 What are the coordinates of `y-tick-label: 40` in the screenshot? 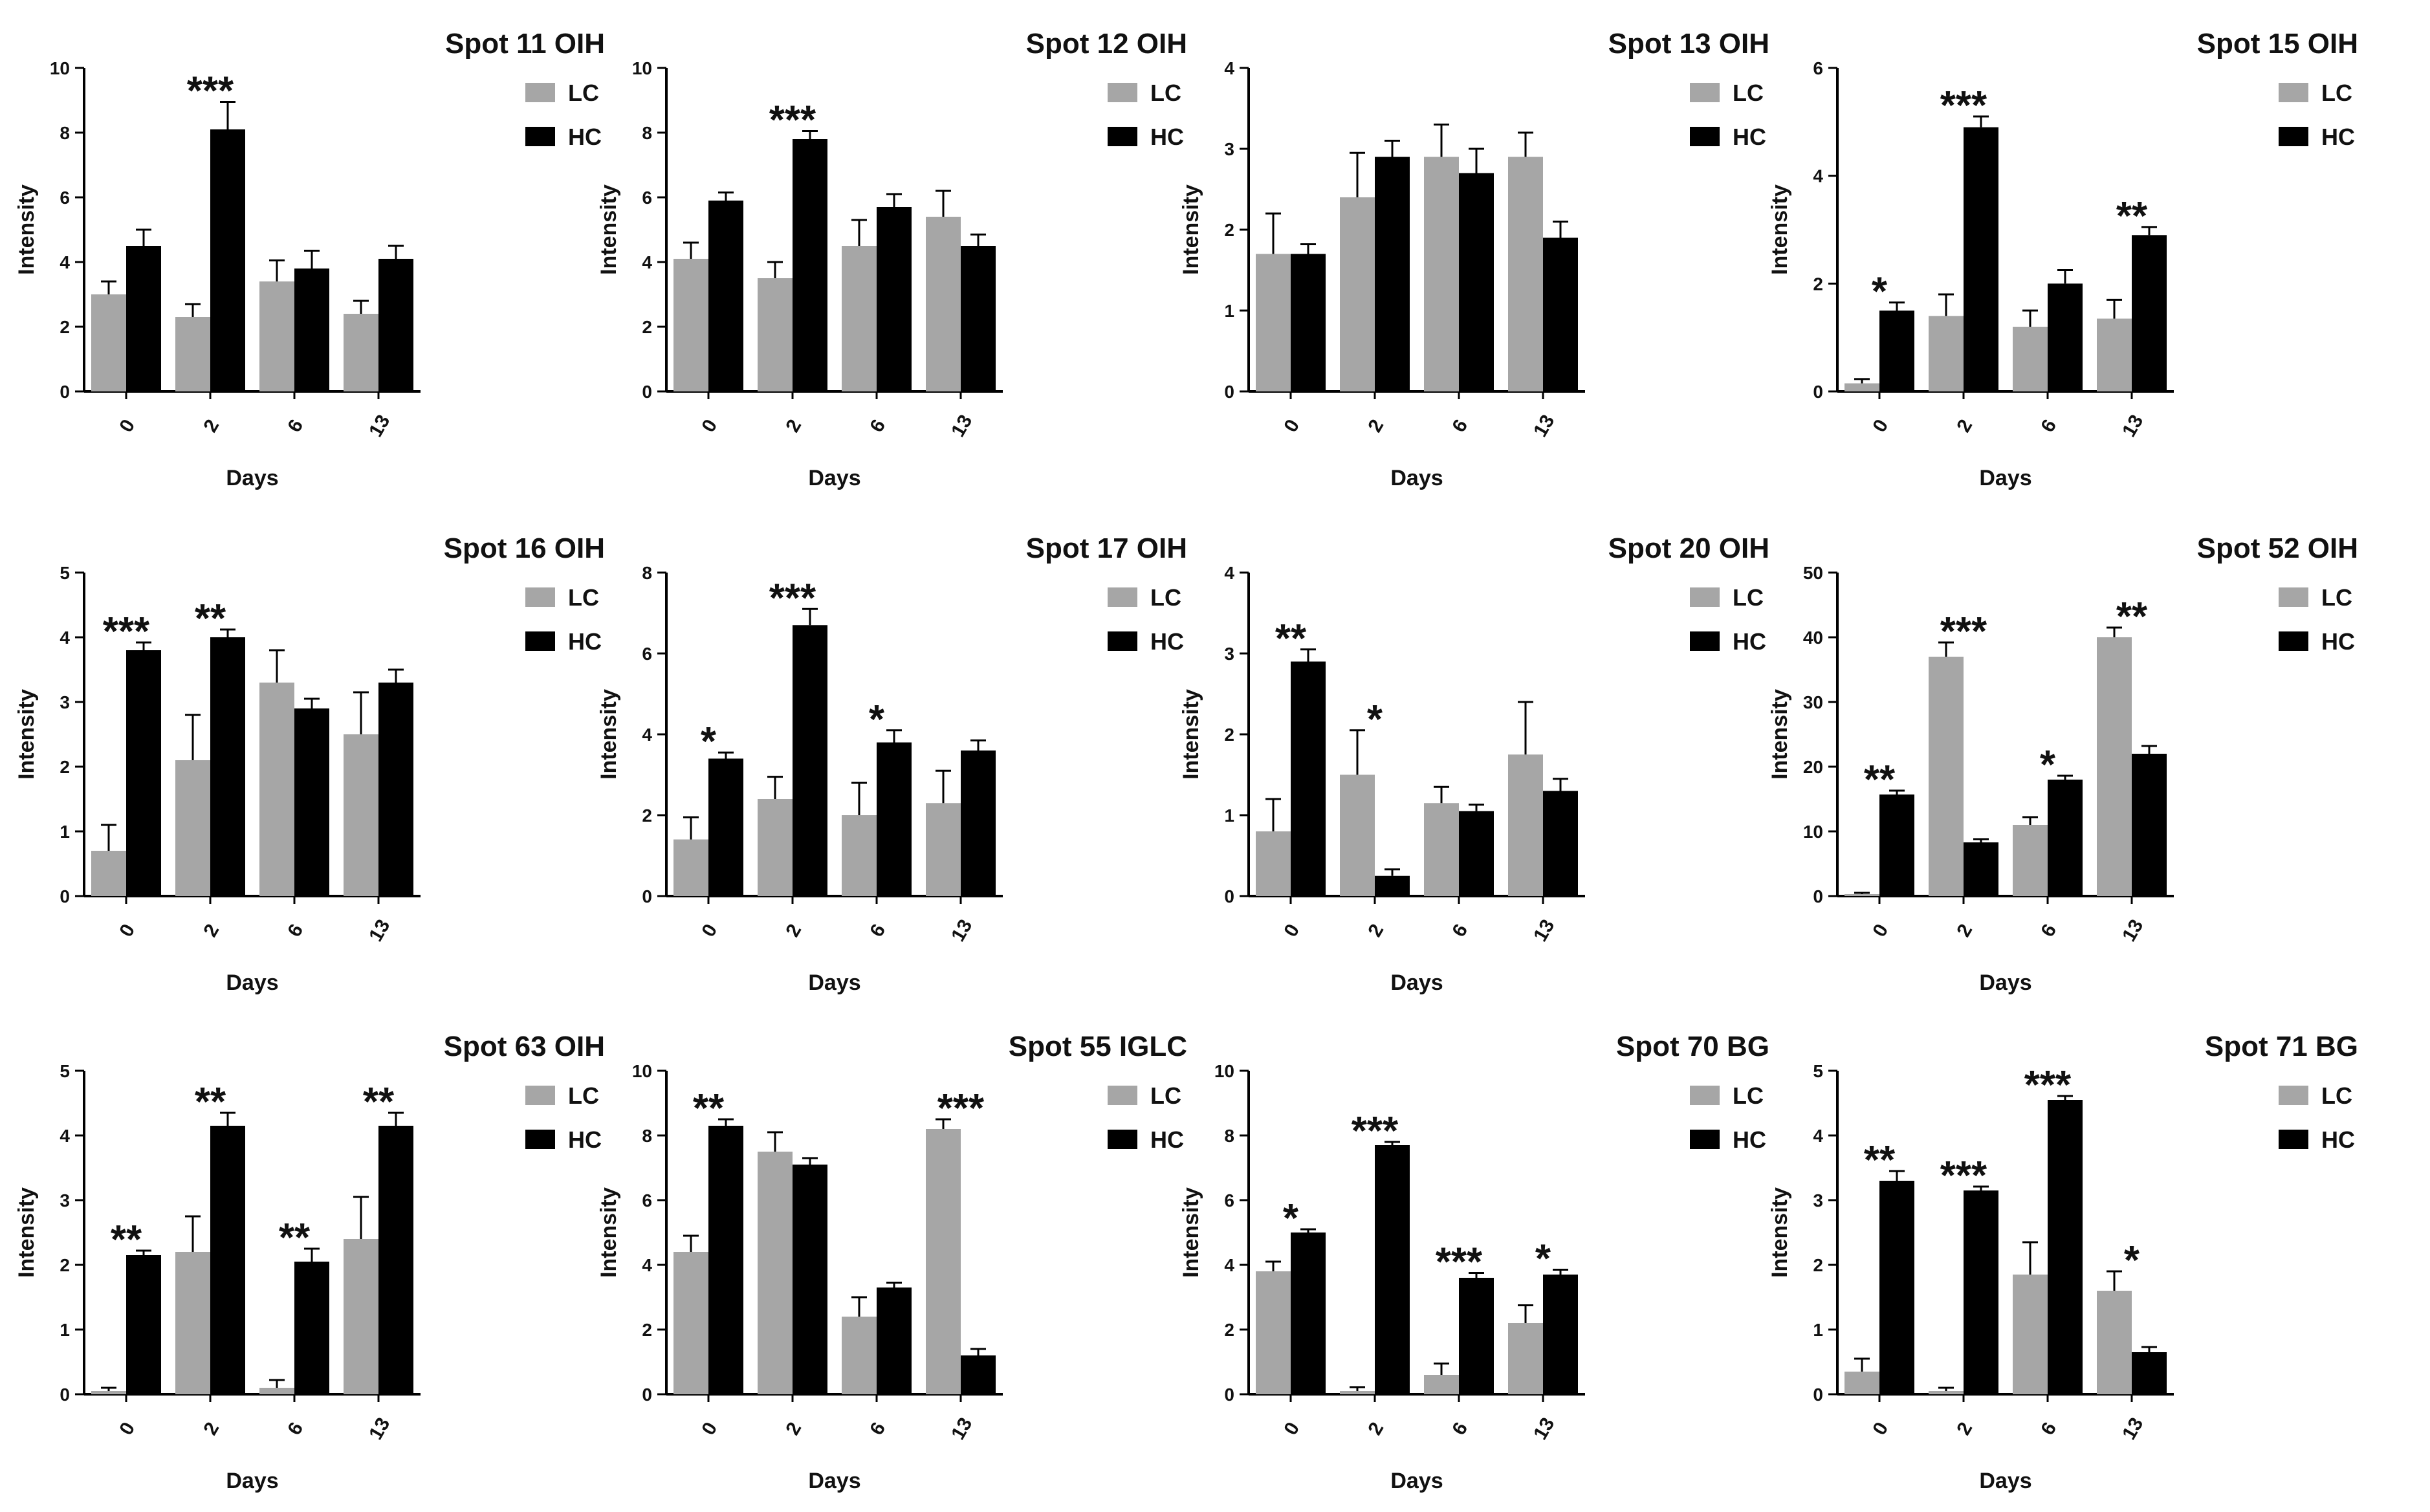 It's located at (1813, 638).